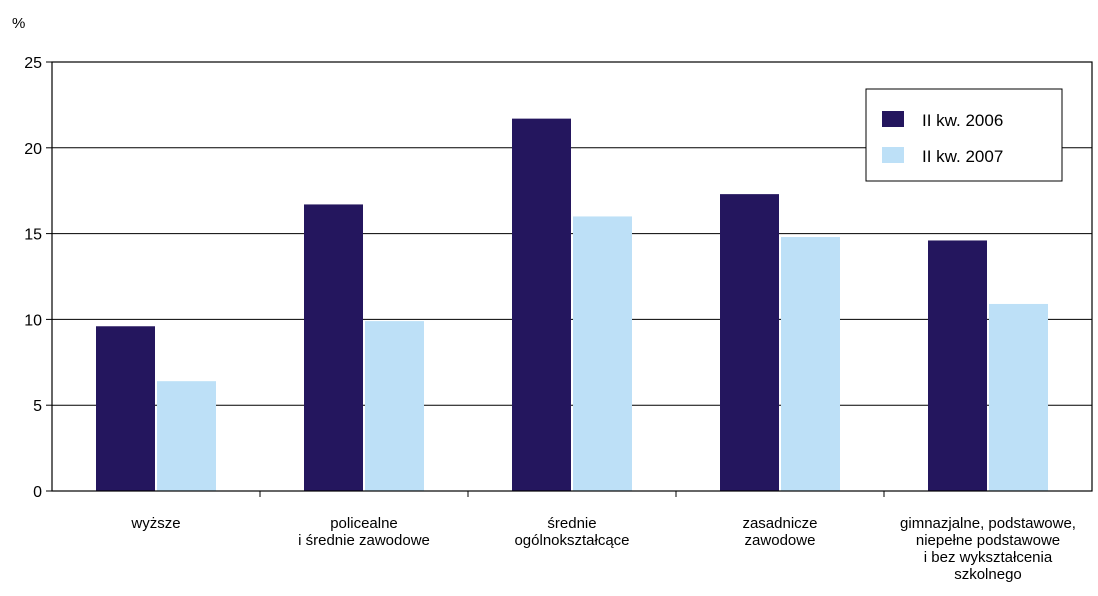 The image size is (1098, 596). What do you see at coordinates (893, 155) in the screenshot?
I see `legend-swatch-2007` at bounding box center [893, 155].